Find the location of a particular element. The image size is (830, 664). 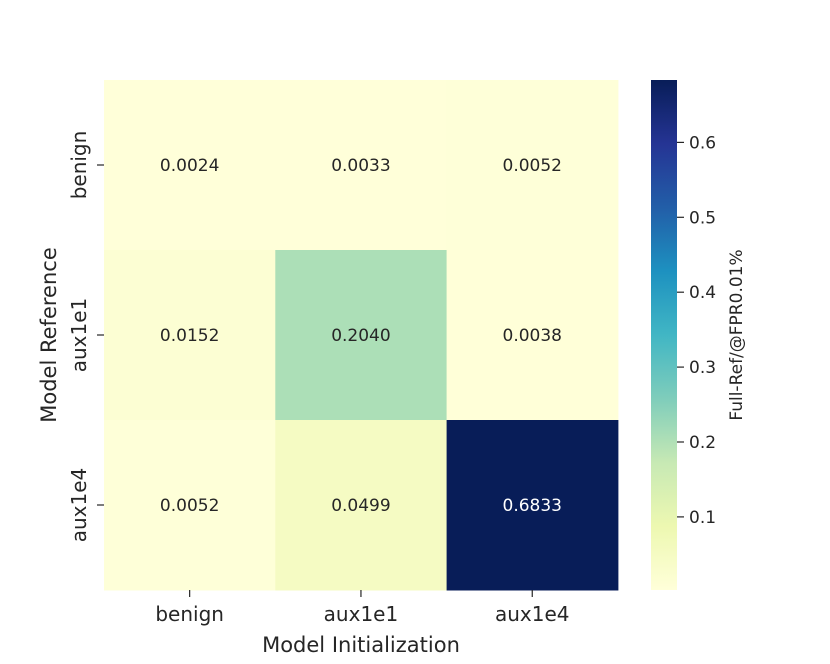

cell-value-label: 0.6833 is located at coordinates (532, 506).